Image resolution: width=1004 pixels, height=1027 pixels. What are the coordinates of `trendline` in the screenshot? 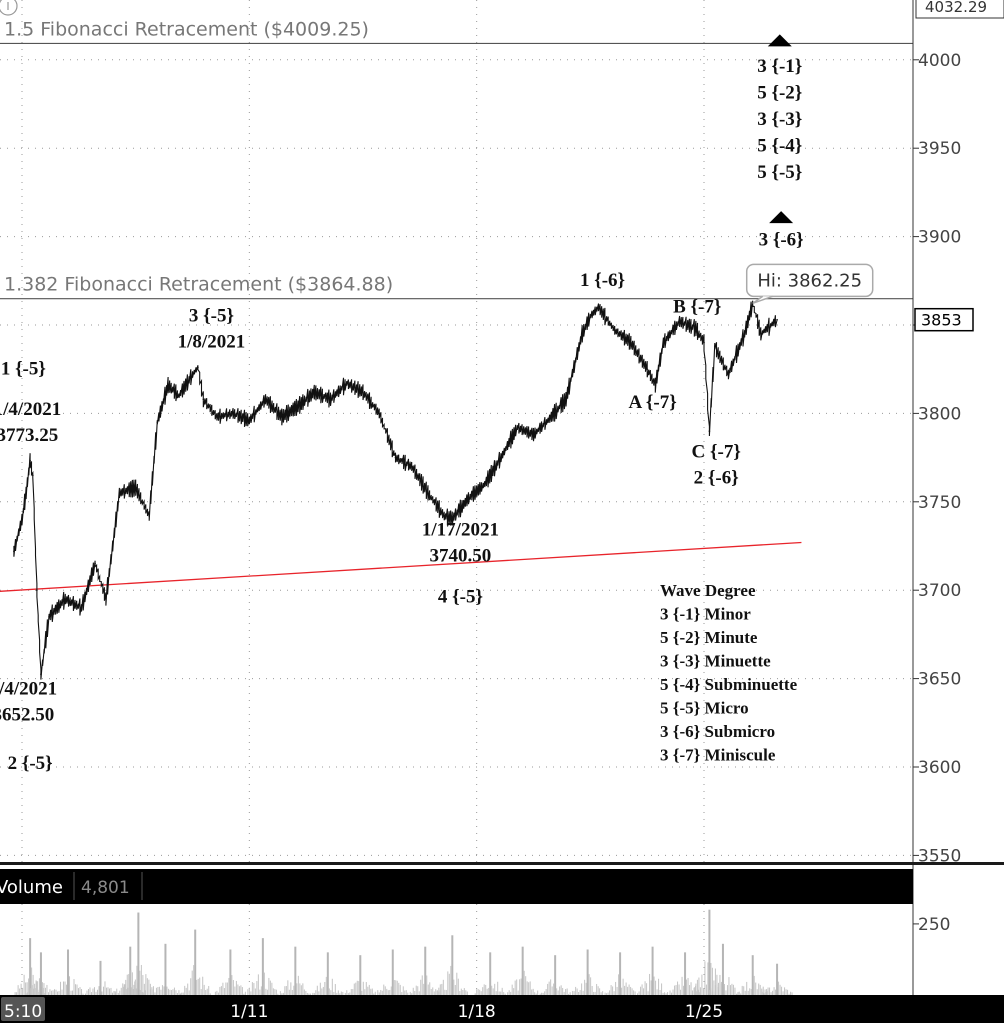 It's located at (401, 566).